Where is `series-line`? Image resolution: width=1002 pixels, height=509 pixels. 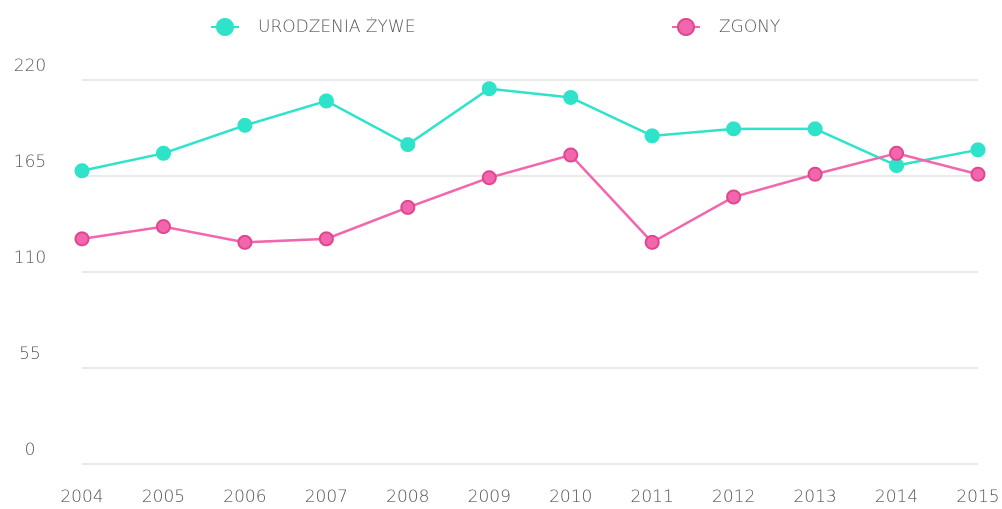 series-line is located at coordinates (530, 129).